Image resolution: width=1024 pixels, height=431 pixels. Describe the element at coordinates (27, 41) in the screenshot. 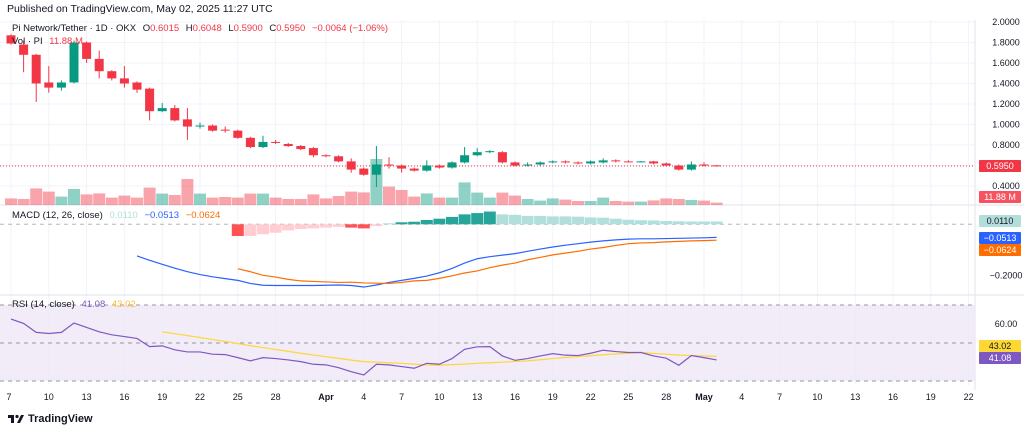

I see `volume-label: Vol · PI` at that location.